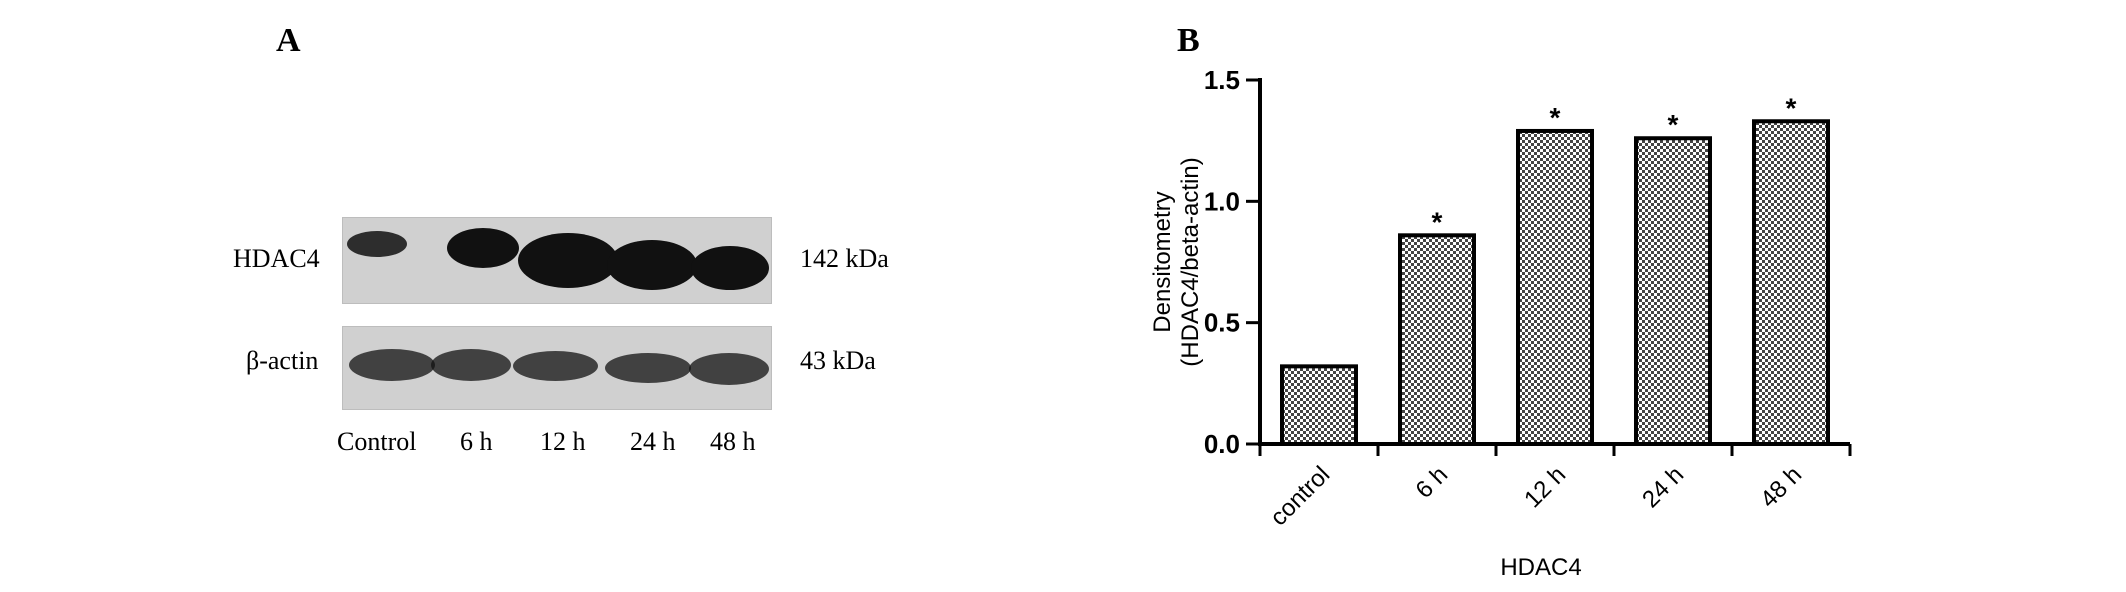 The width and height of the screenshot is (2126, 592). What do you see at coordinates (471, 365) in the screenshot?
I see `actin-band-6h` at bounding box center [471, 365].